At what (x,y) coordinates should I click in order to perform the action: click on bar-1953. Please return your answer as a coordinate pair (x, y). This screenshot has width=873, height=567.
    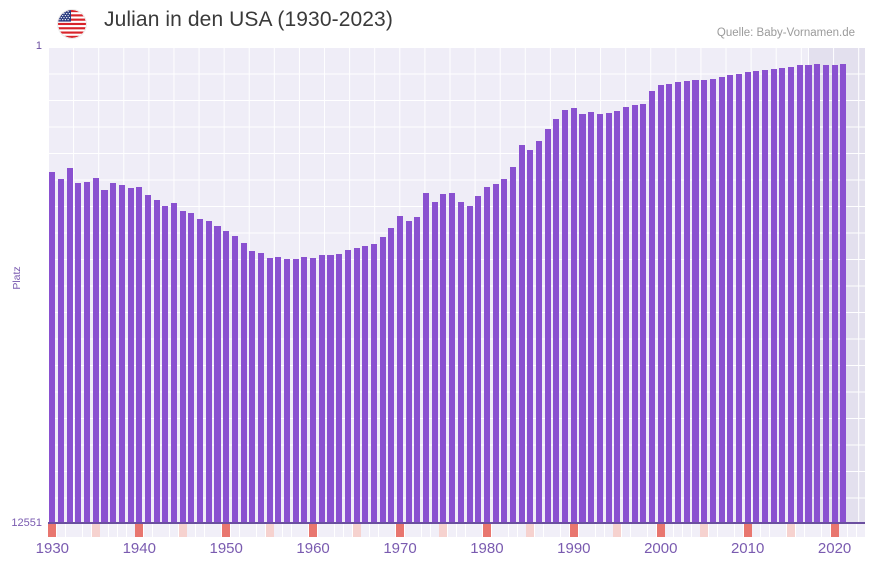
    Looking at the image, I should click on (252, 387).